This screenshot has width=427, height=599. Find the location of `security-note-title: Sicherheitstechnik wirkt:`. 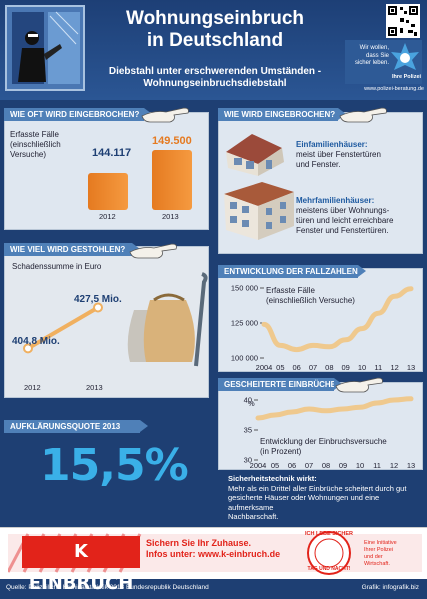

security-note-title: Sicherheitstechnik wirkt: is located at coordinates (272, 478).